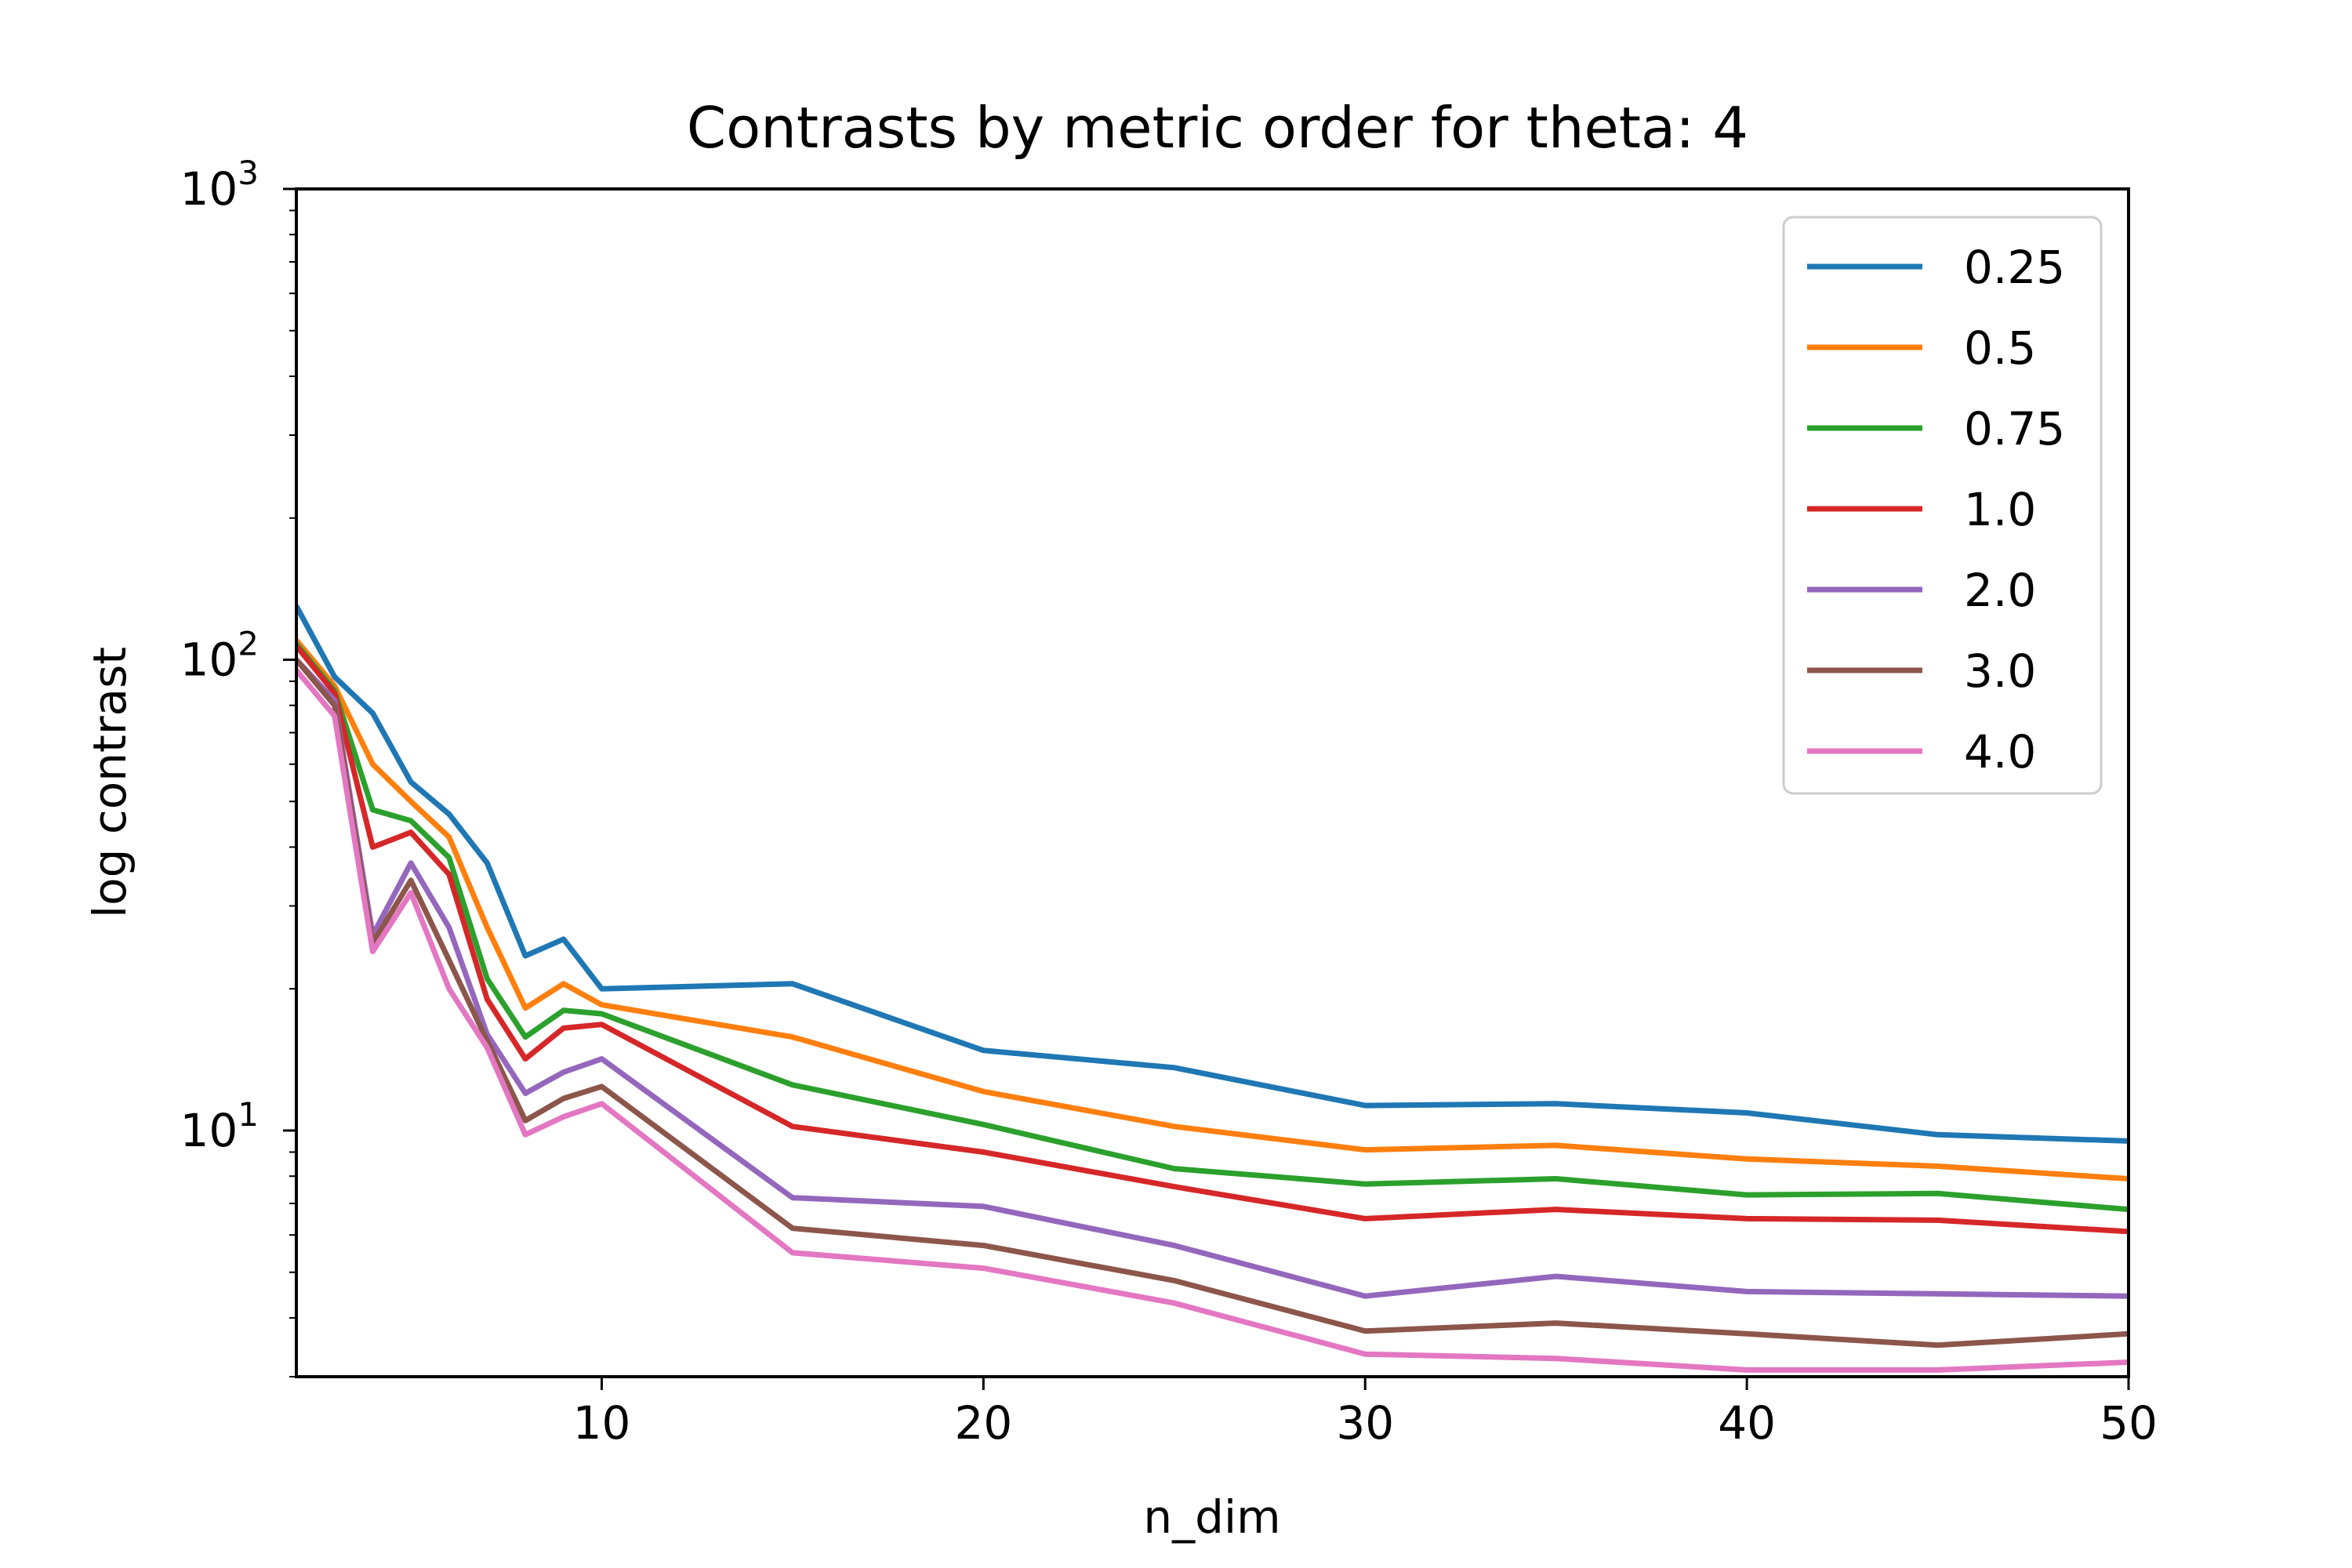  I want to click on x-axis-label: n_dim, so click(1211, 1517).